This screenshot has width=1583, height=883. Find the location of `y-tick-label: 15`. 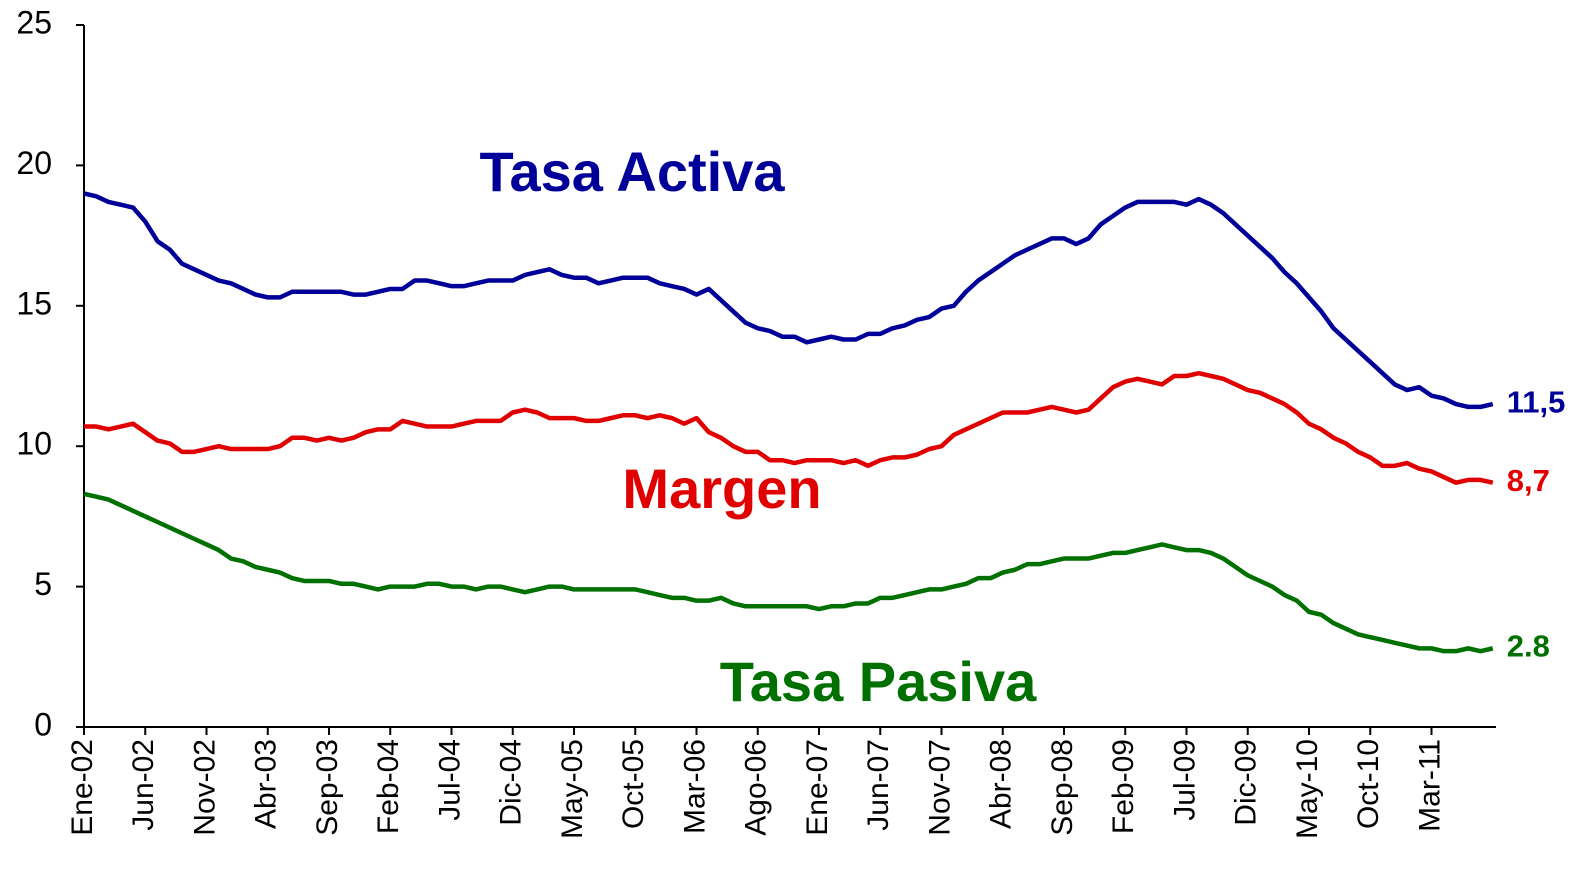

y-tick-label: 15 is located at coordinates (34, 303).